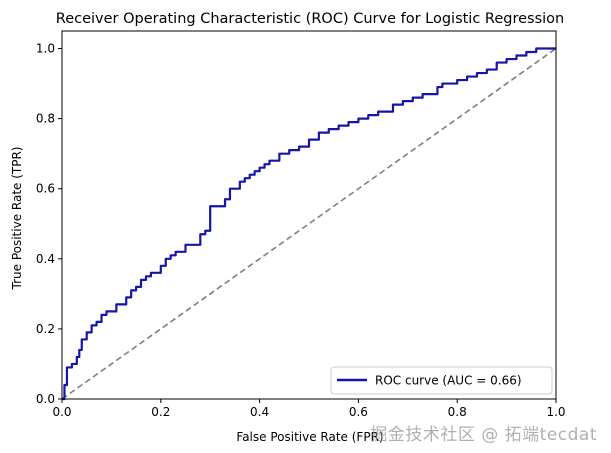 Image resolution: width=611 pixels, height=453 pixels. Describe the element at coordinates (483, 435) in the screenshot. I see `watermark: 掘金技术社区 @ 拓端tecdat` at that location.